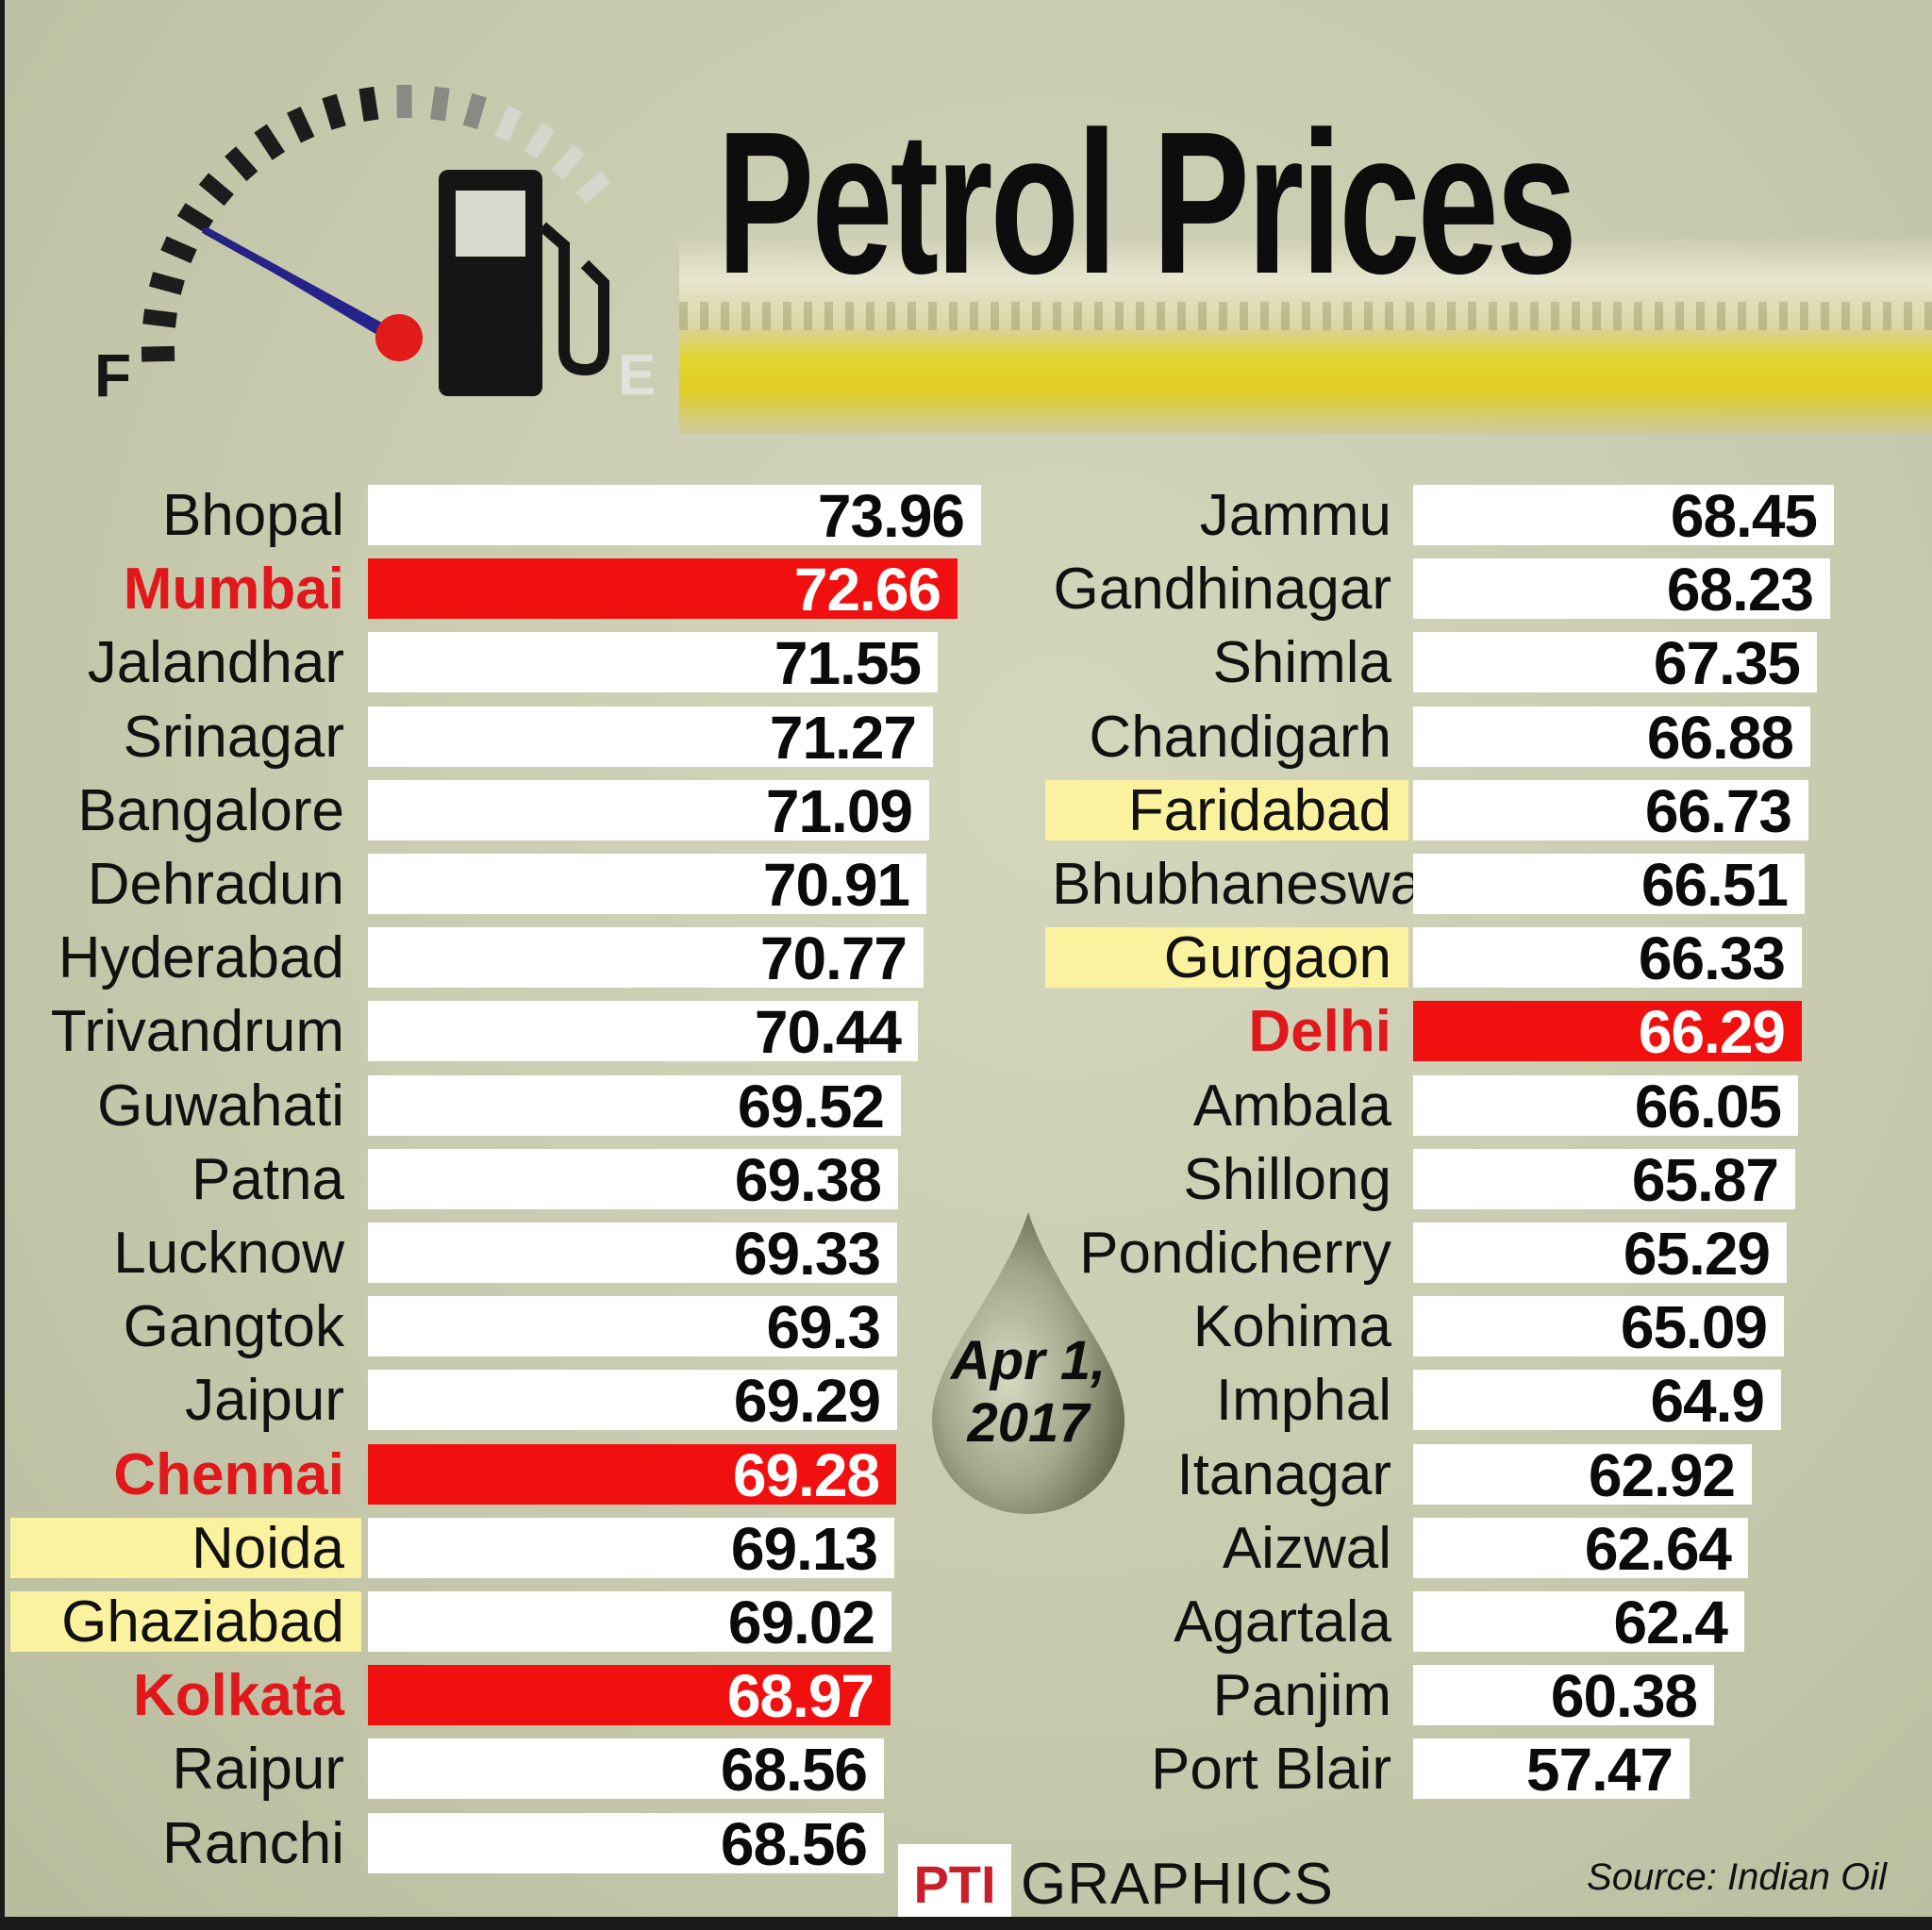 This screenshot has height=1930, width=1932. What do you see at coordinates (234, 737) in the screenshot?
I see `city-label: Srinagar` at bounding box center [234, 737].